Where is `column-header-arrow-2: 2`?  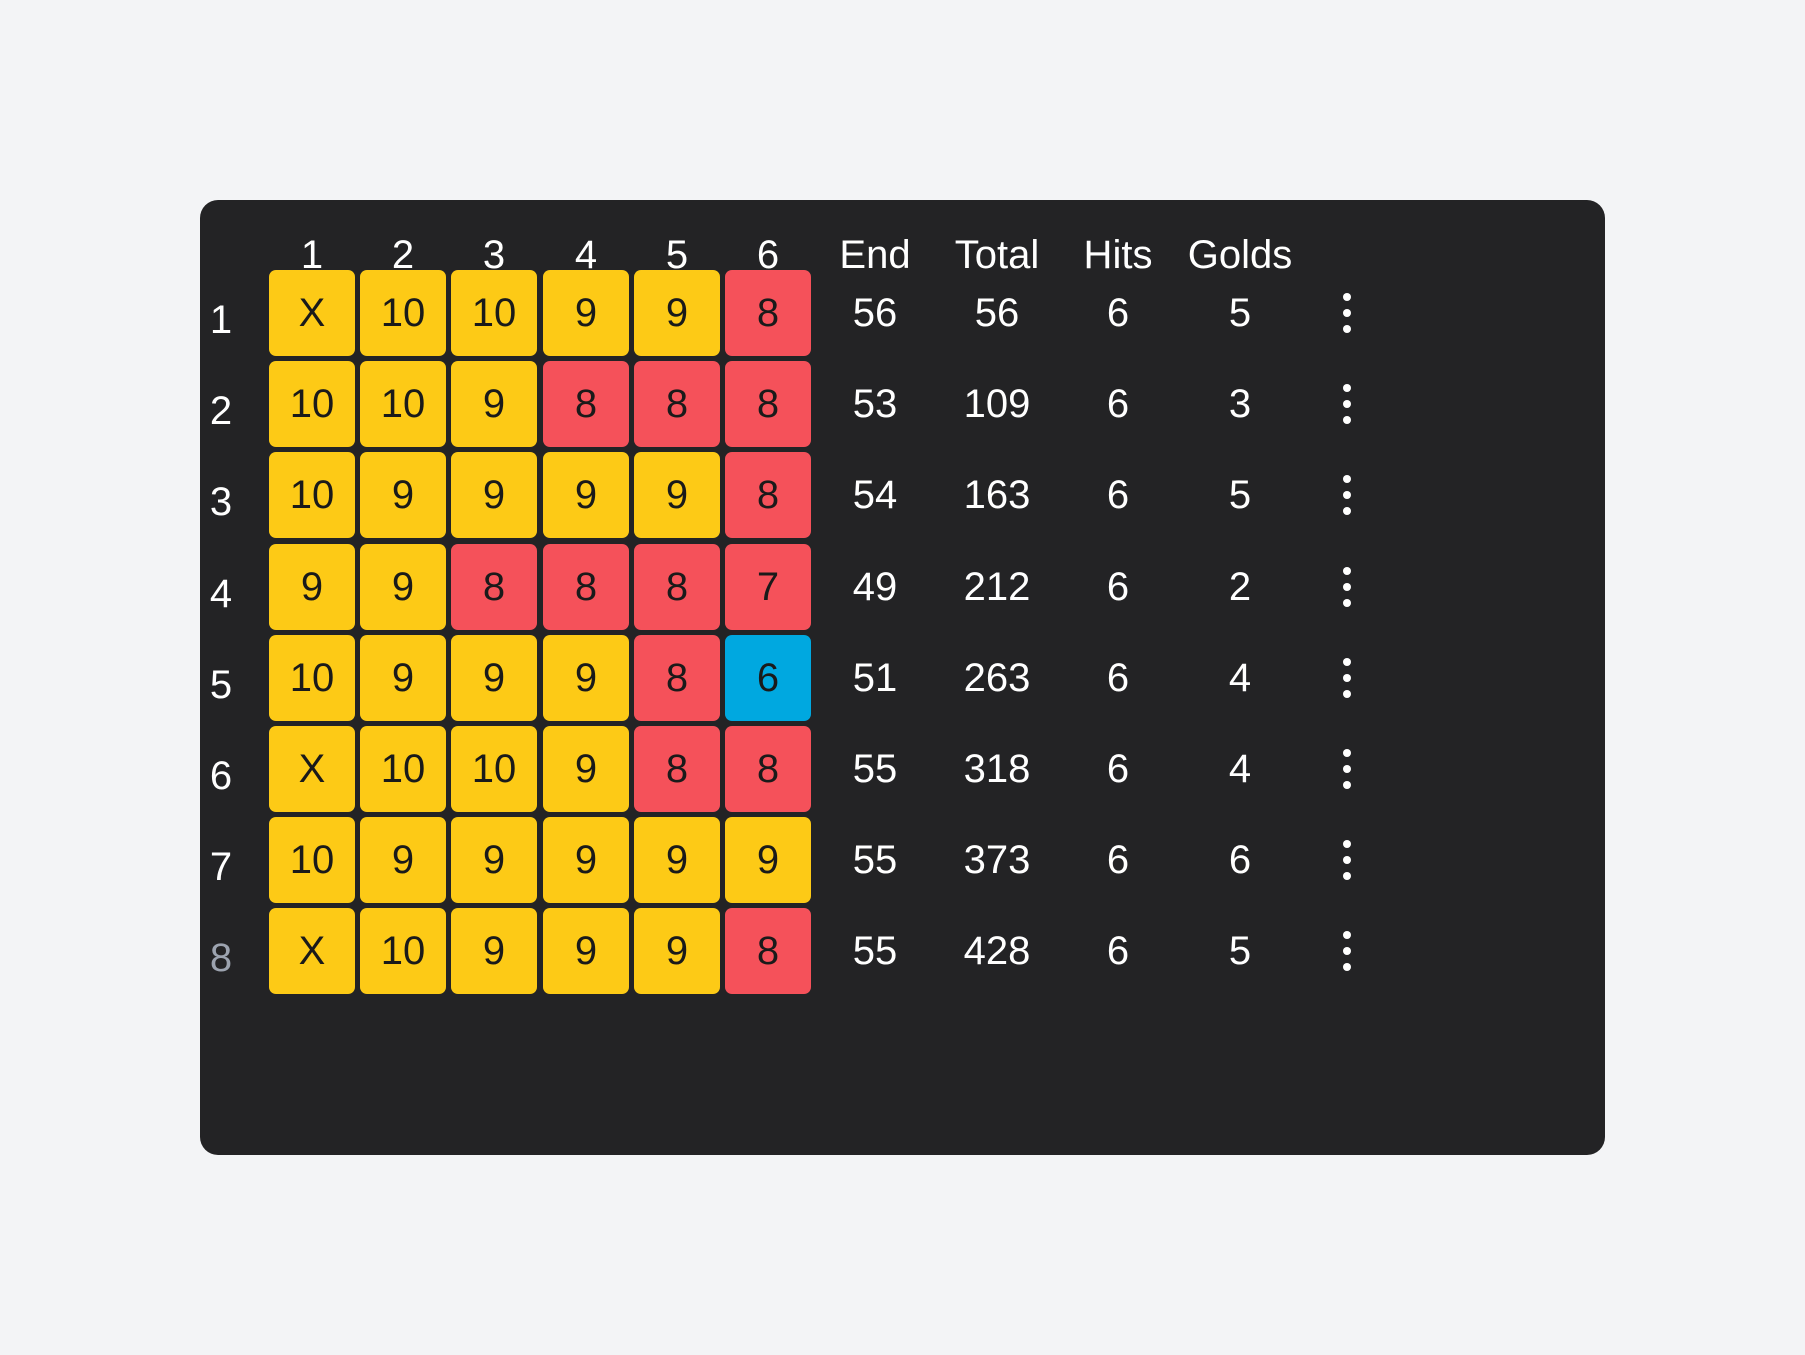 column-header-arrow-2: 2 is located at coordinates (403, 255).